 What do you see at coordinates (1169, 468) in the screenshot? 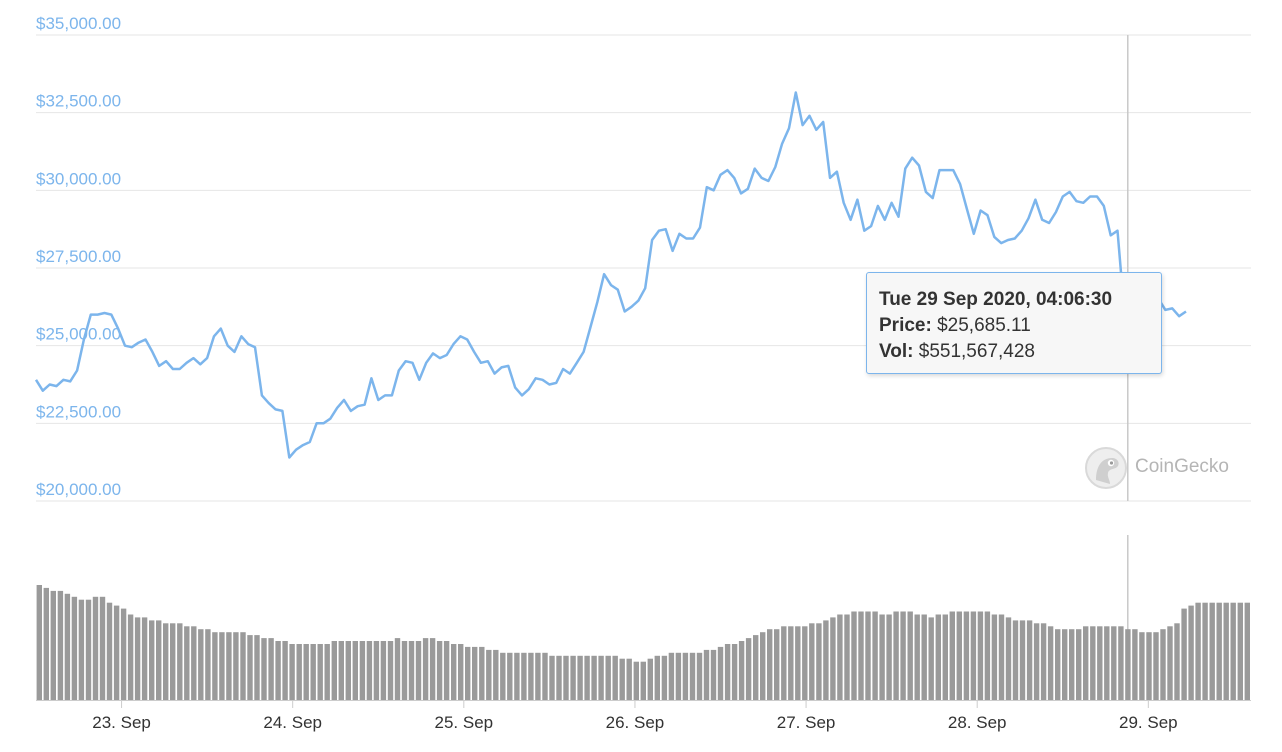
I see `coingecko-watermark: CoinGecko` at bounding box center [1169, 468].